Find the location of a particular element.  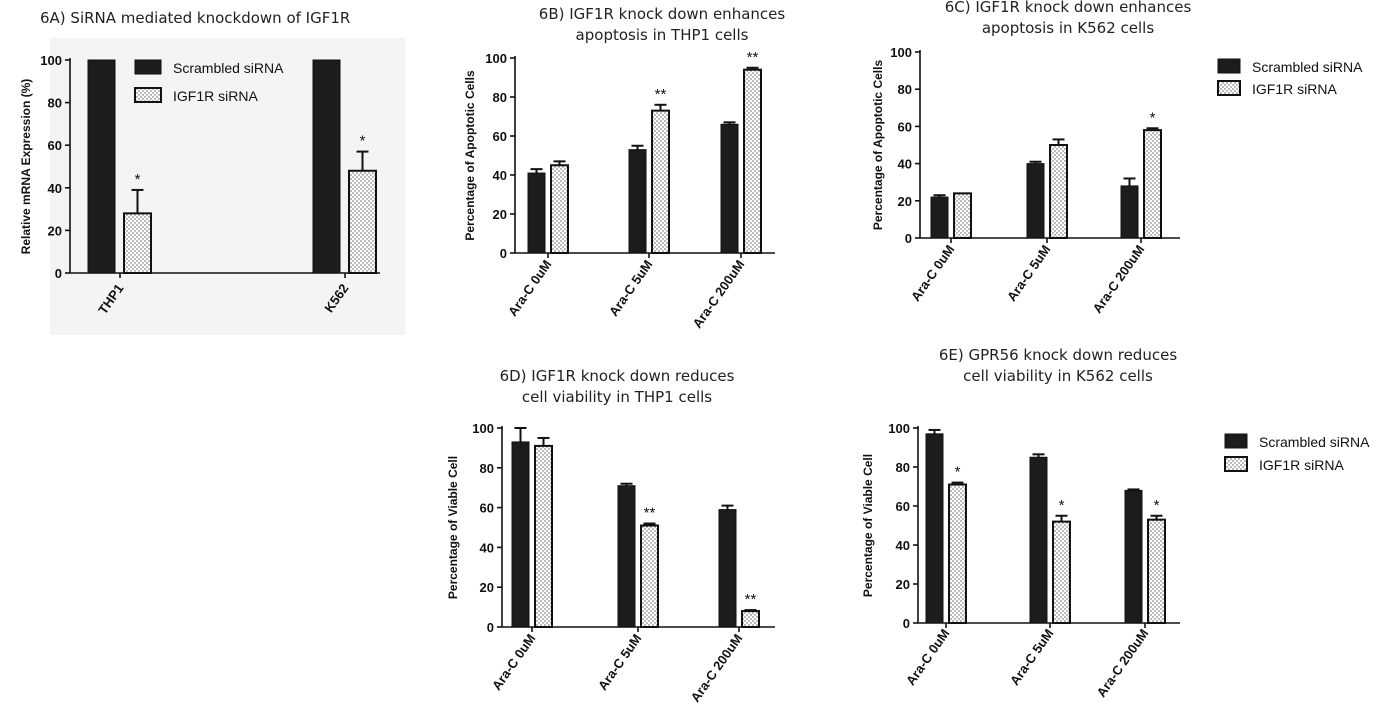

y-axis-title: Relative mRNA Expression (%) is located at coordinates (26, 167).